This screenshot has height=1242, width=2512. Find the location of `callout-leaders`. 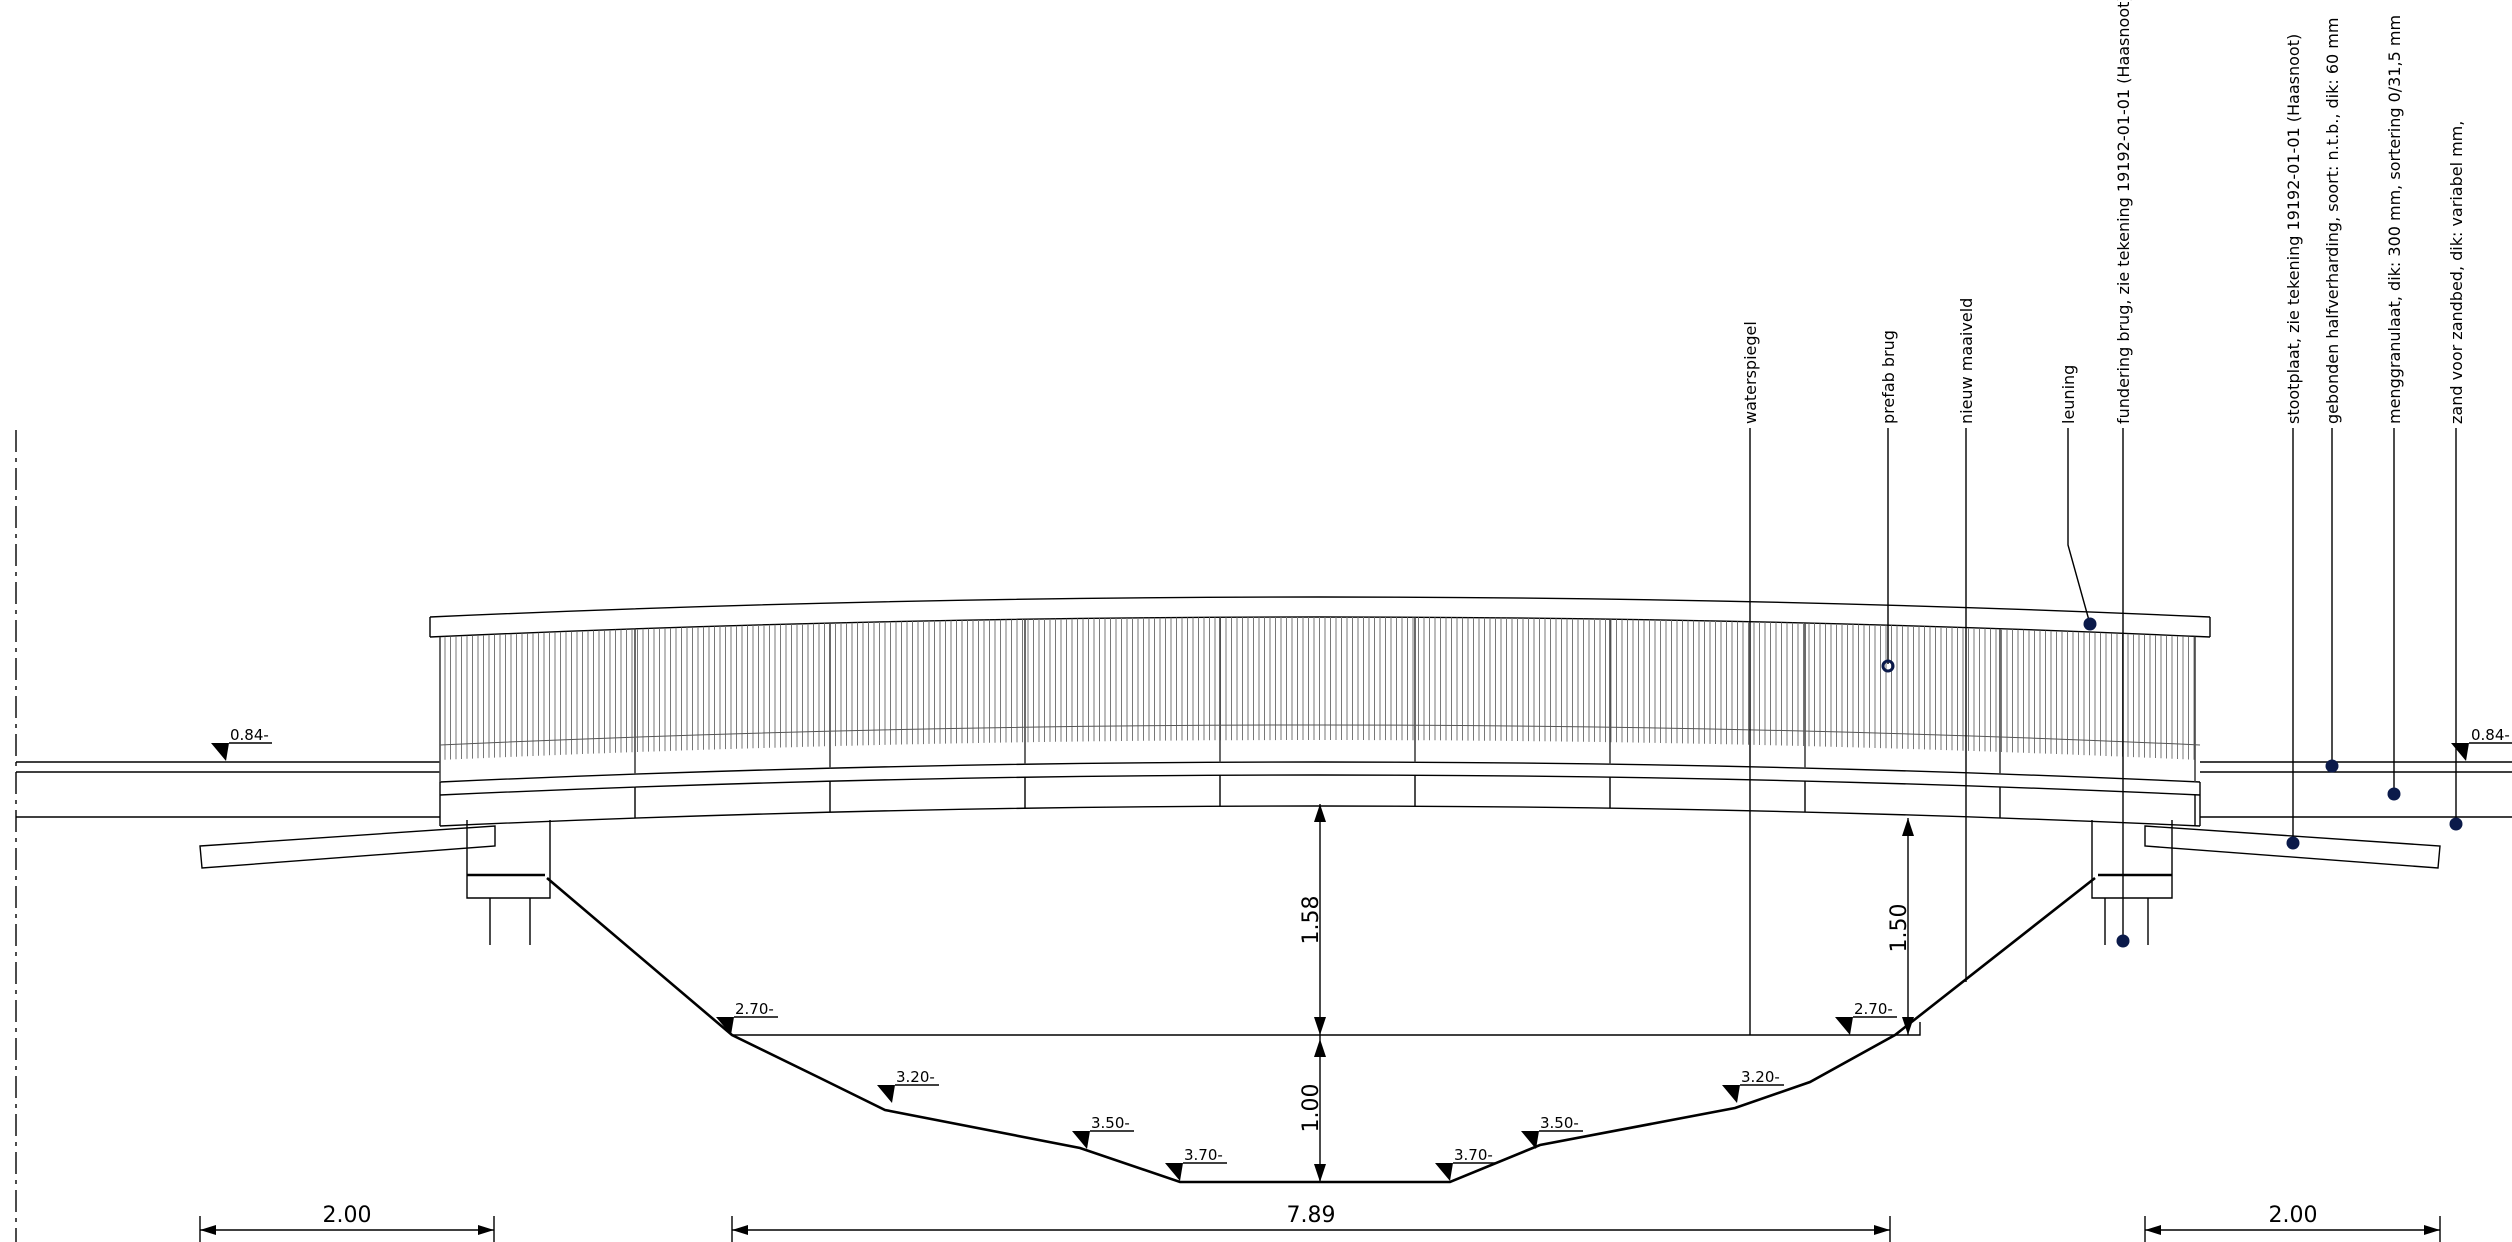

callout-leaders is located at coordinates (2103, 731).